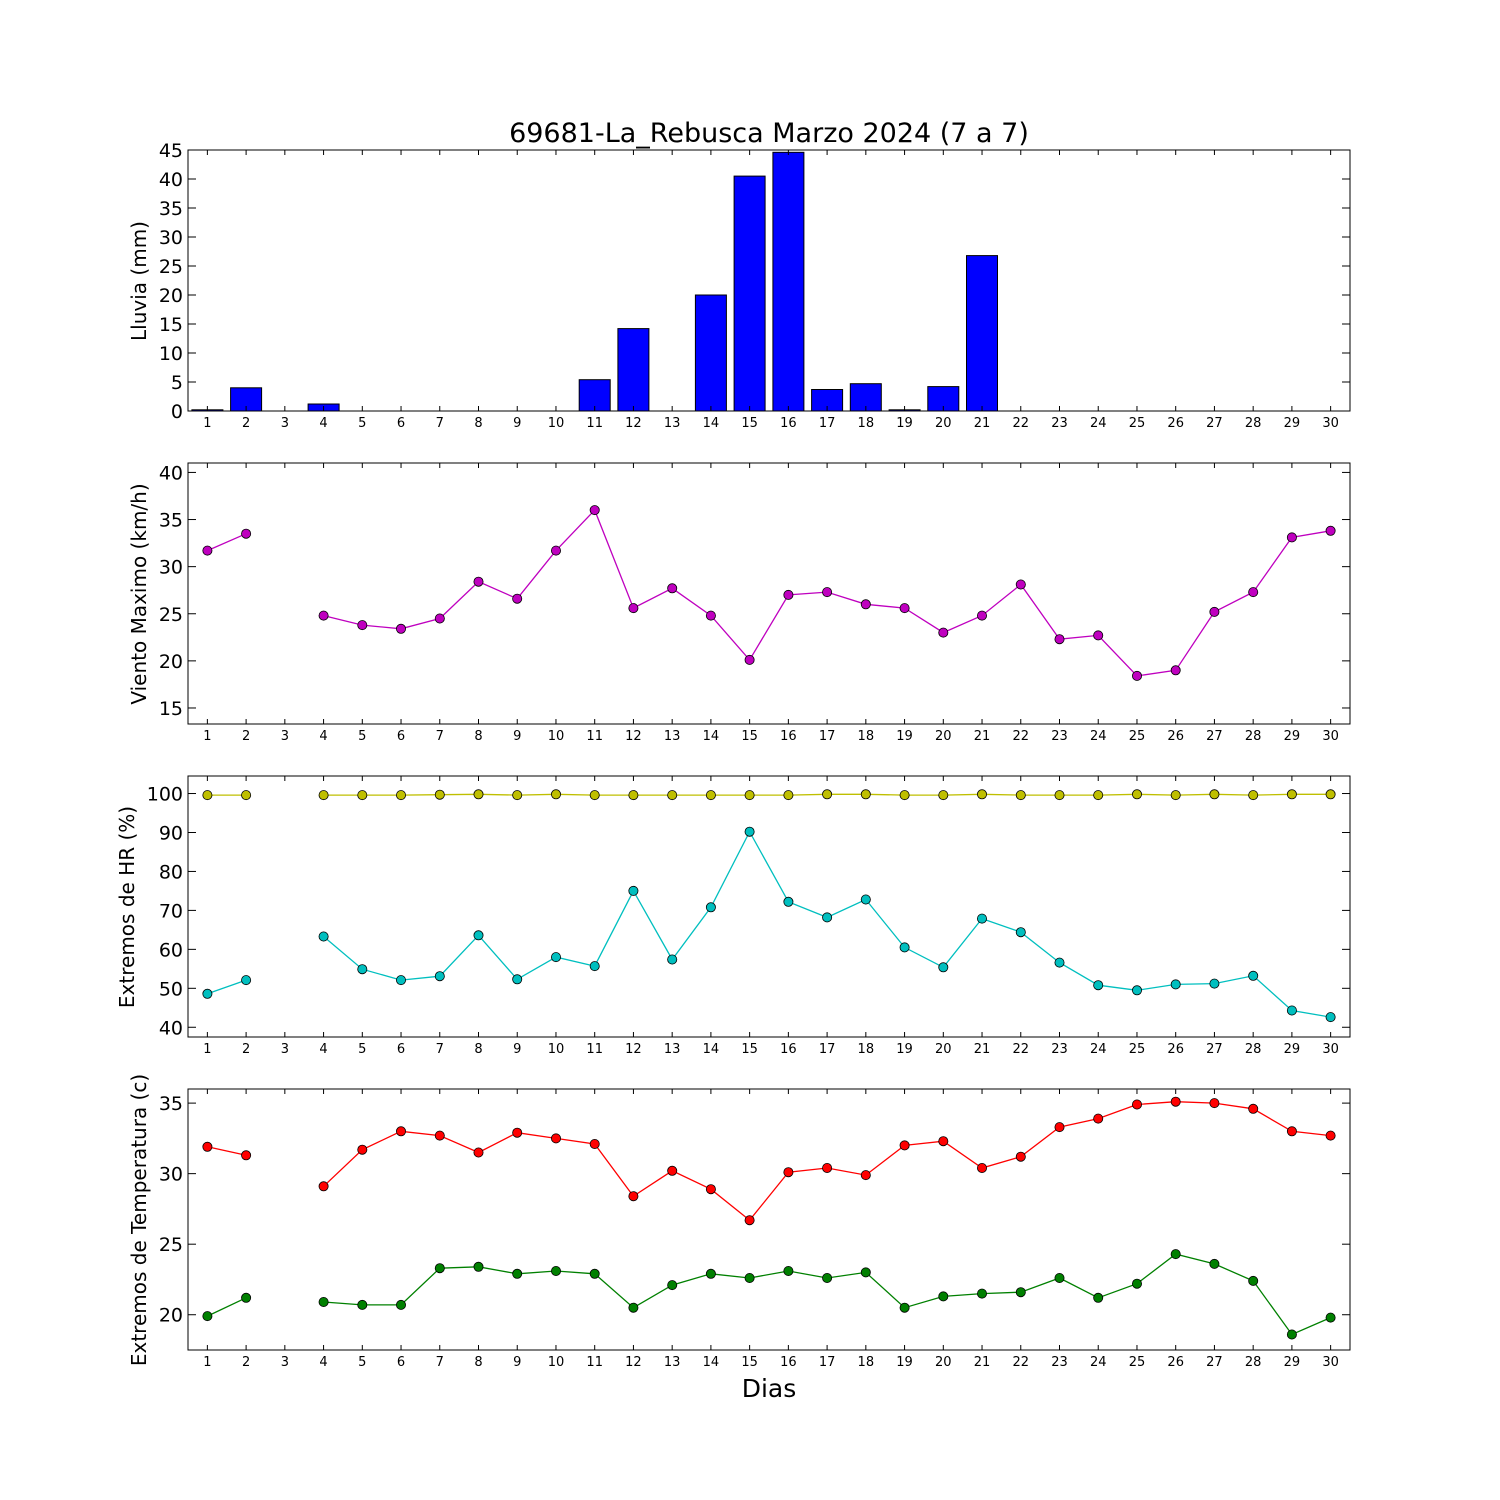 The height and width of the screenshot is (1500, 1500). Describe the element at coordinates (246, 423) in the screenshot. I see `rain-xtick-label-2: 2` at that location.